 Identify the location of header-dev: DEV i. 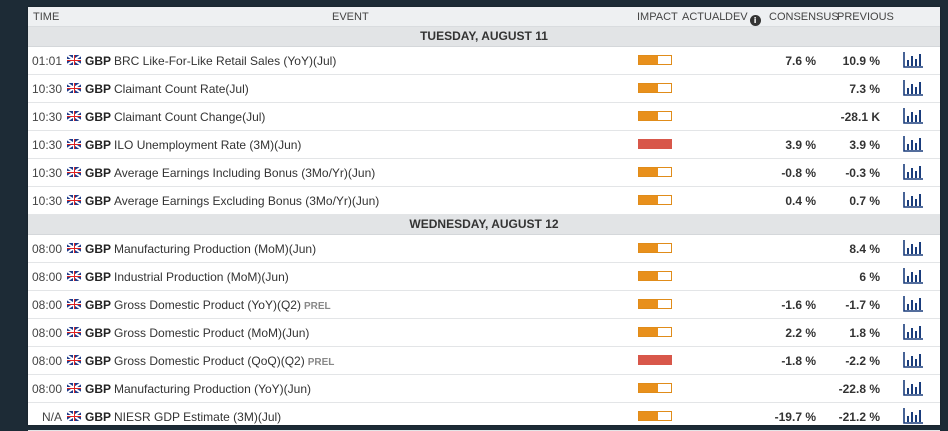
(743, 18).